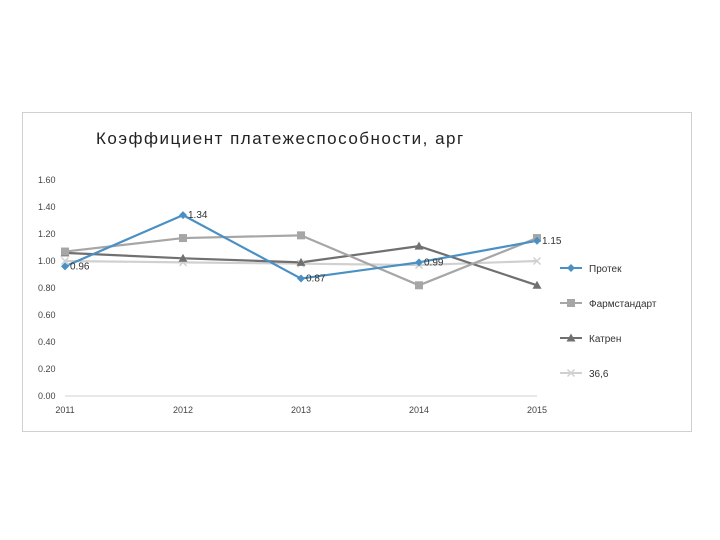 Image resolution: width=720 pixels, height=540 pixels. Describe the element at coordinates (552, 241) in the screenshot. I see `data-label: 1.15` at that location.